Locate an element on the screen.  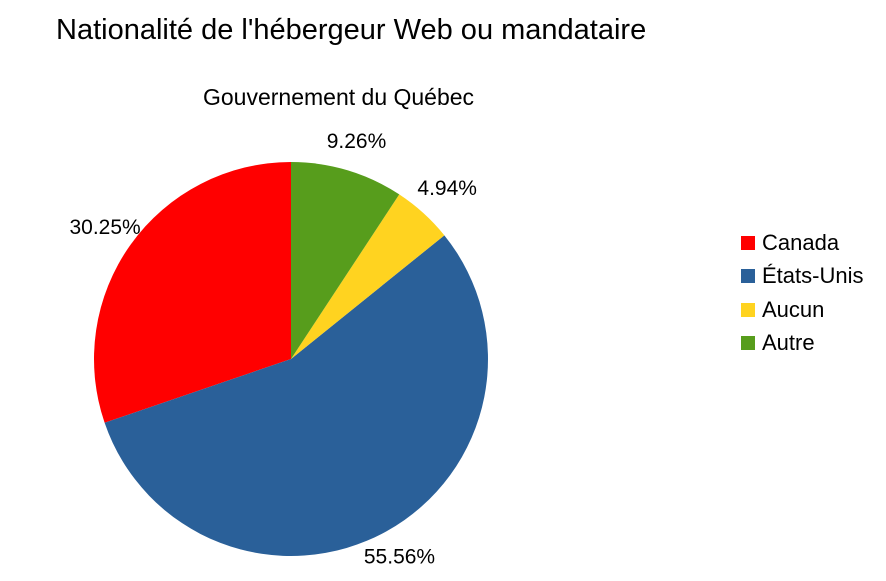
pie-slice-autre is located at coordinates (345, 260).